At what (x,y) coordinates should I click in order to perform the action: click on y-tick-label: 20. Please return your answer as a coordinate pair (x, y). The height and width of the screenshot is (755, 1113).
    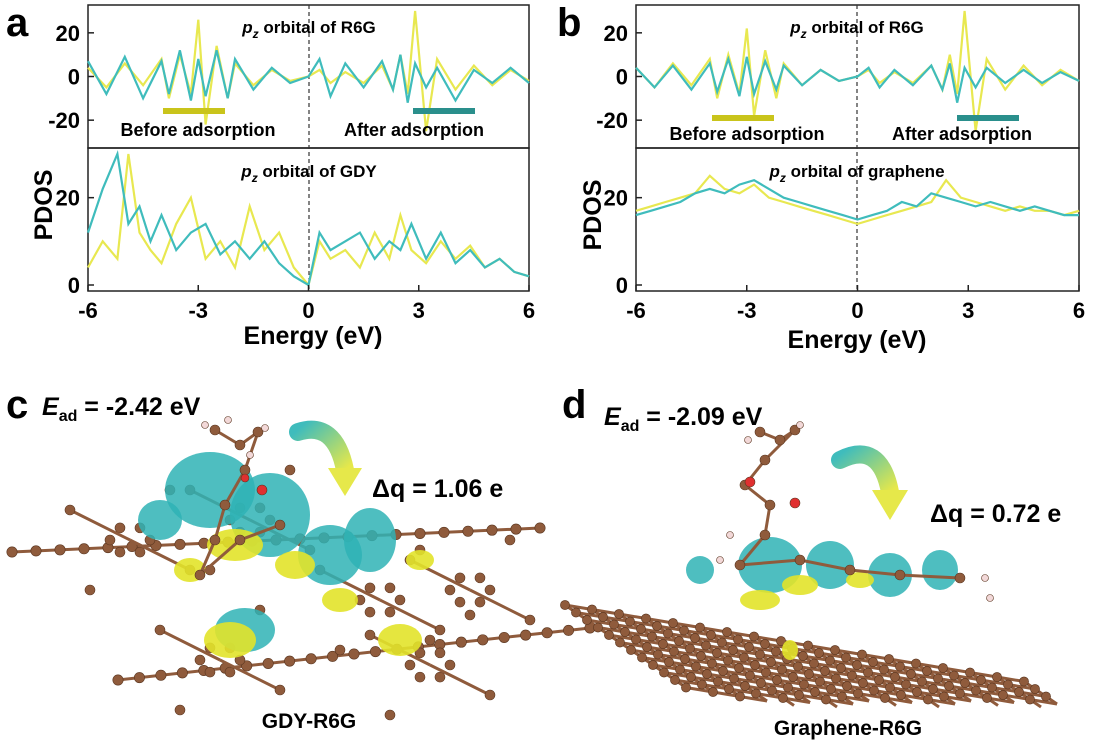
    Looking at the image, I should click on (68, 33).